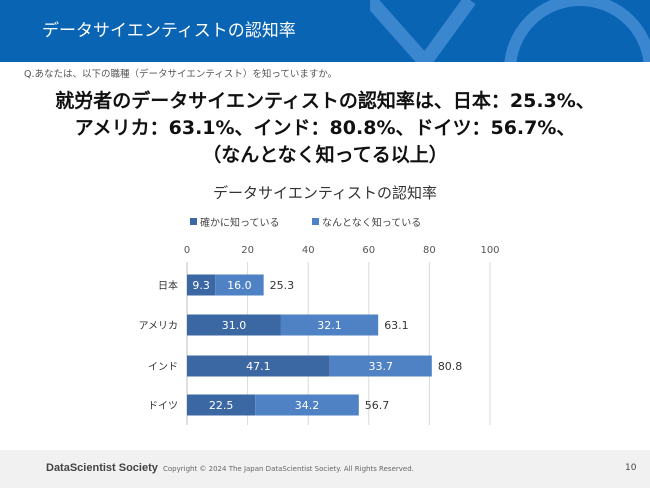 Image resolution: width=650 pixels, height=488 pixels. What do you see at coordinates (163, 406) in the screenshot?
I see `category-label: ドイツ` at bounding box center [163, 406].